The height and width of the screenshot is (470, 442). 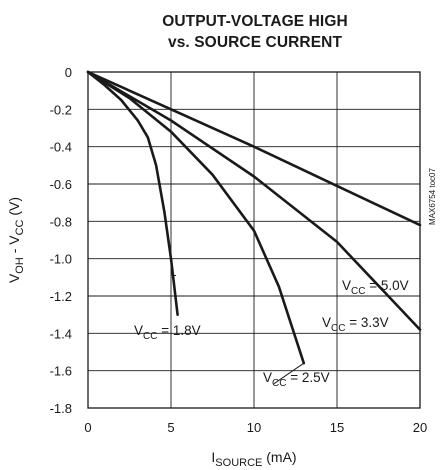 What do you see at coordinates (61, 221) in the screenshot?
I see `y-tick-label: -0.8` at bounding box center [61, 221].